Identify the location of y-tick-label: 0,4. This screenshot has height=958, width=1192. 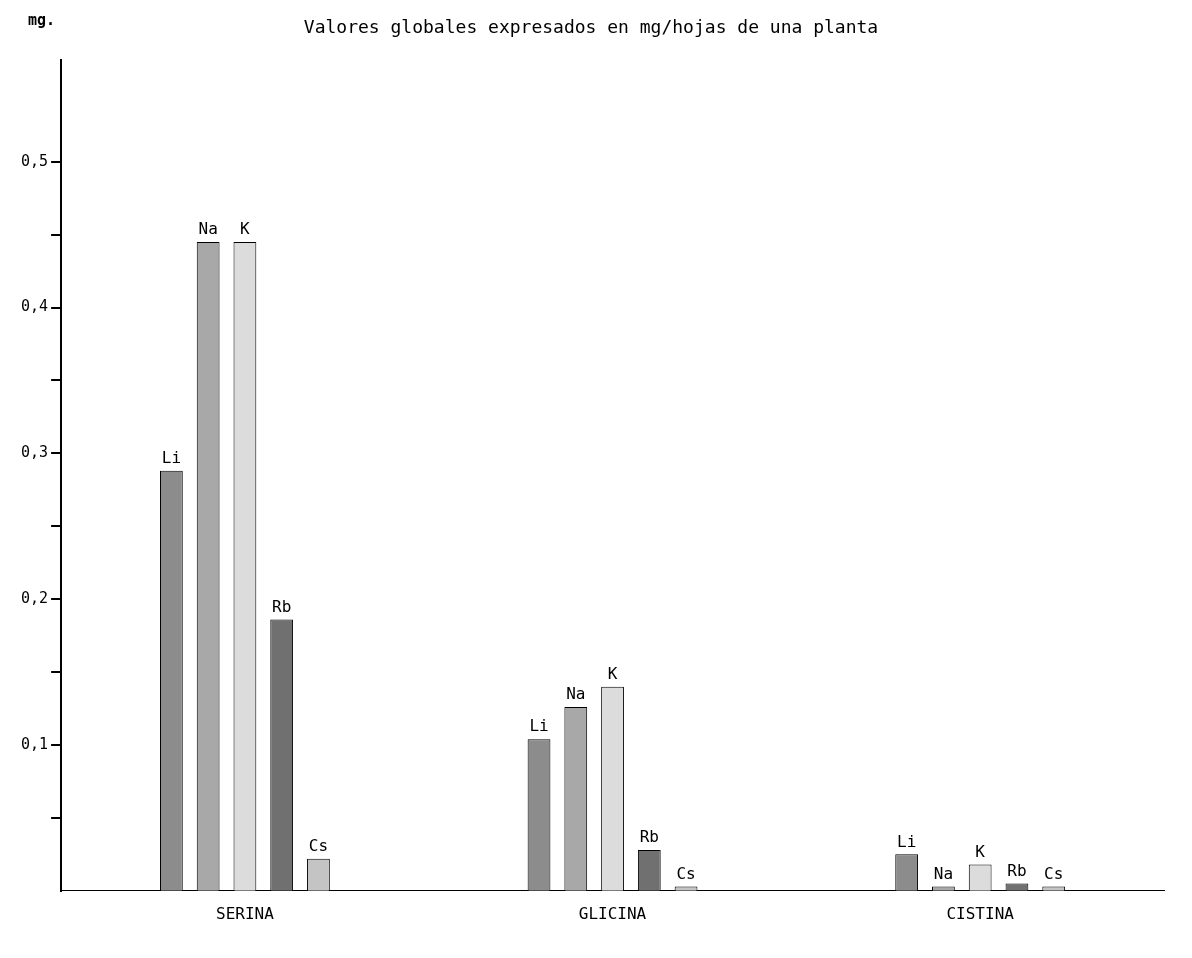
(35, 306).